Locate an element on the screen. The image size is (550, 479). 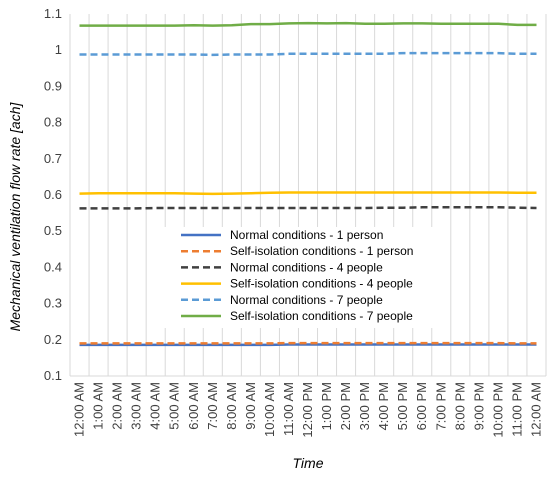
y-tick-label: 0.3 is located at coordinates (53, 303).